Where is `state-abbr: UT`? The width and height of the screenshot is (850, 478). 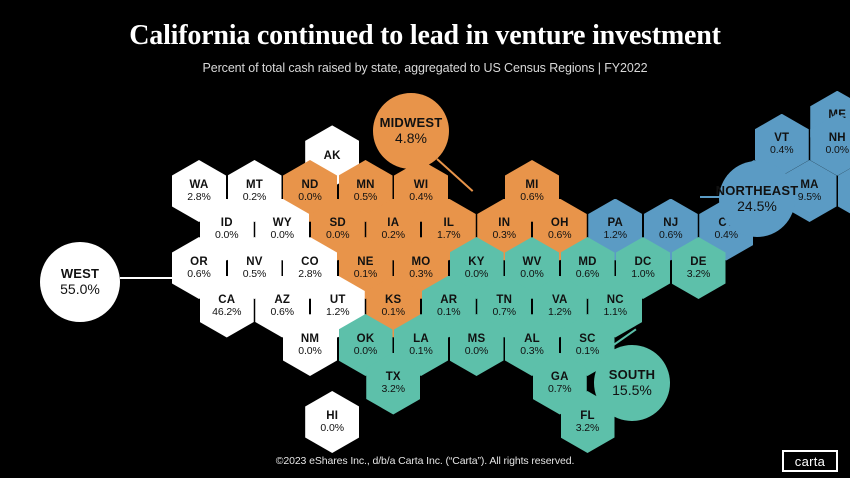
state-abbr: UT is located at coordinates (337, 300).